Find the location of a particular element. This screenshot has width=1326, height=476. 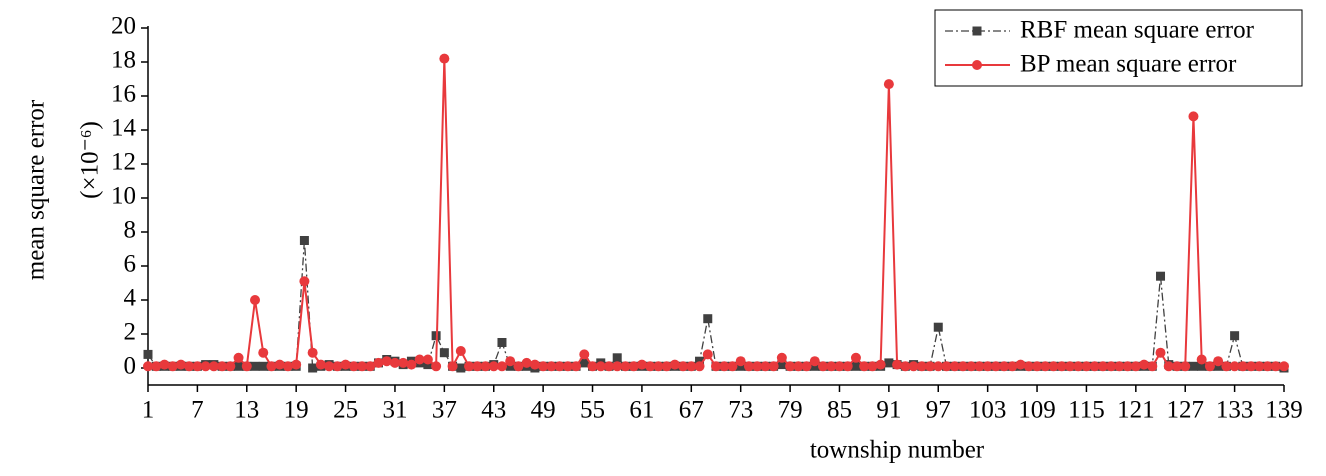

y-axis-label: mean square error is located at coordinates (36, 189).